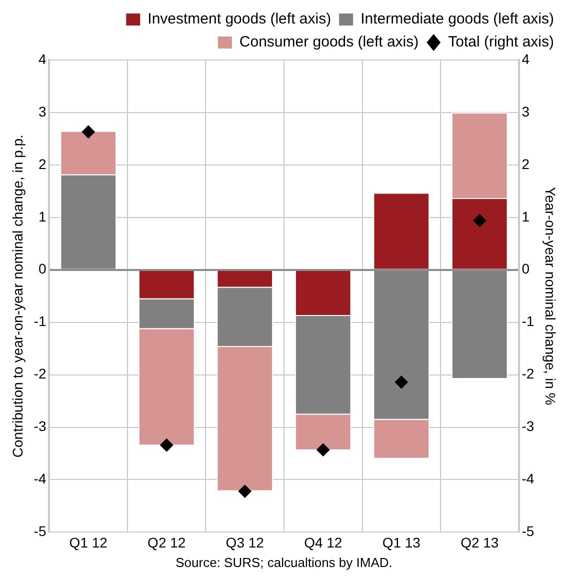 Image resolution: width=568 pixels, height=577 pixels. Describe the element at coordinates (501, 42) in the screenshot. I see `legend-label: Total (right axis)` at that location.